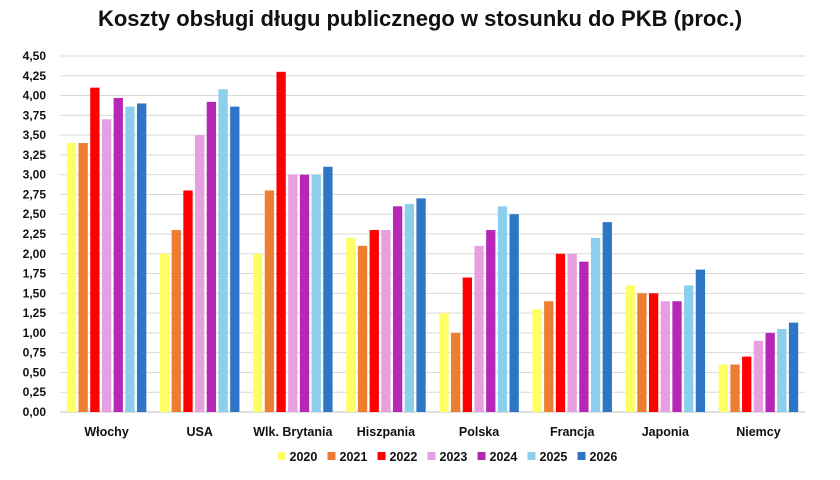 This screenshot has height=480, width=840. I want to click on x-tick-label: Polska, so click(479, 432).